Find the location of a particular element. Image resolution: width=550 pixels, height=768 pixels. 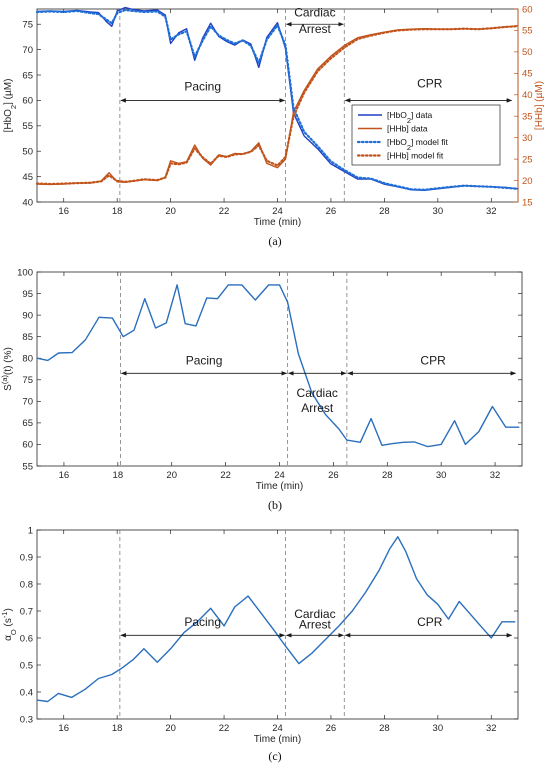

y2-tick-label: 35 is located at coordinates (527, 117).